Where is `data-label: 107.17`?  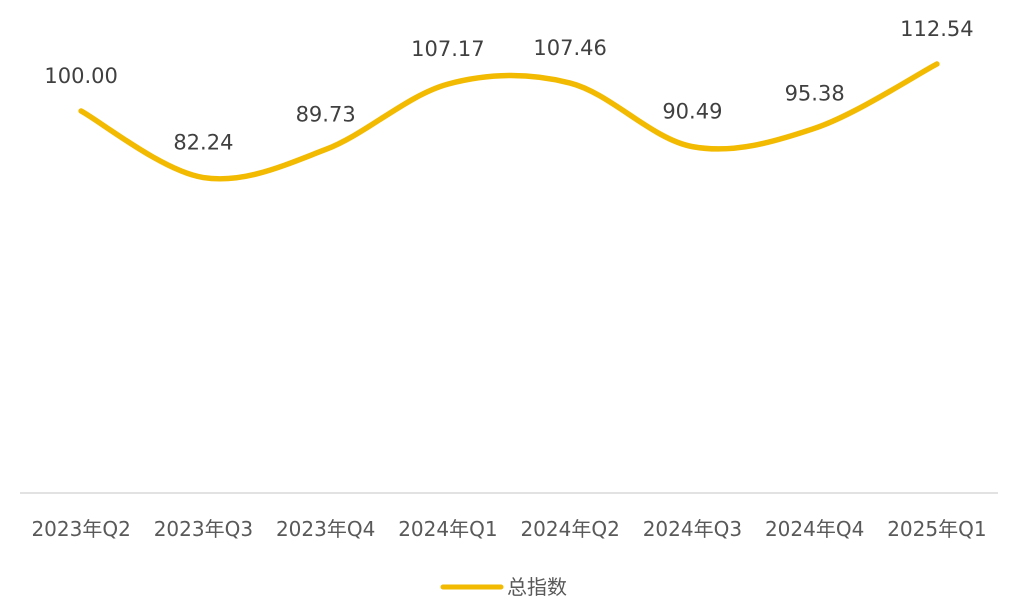 data-label: 107.17 is located at coordinates (447, 49).